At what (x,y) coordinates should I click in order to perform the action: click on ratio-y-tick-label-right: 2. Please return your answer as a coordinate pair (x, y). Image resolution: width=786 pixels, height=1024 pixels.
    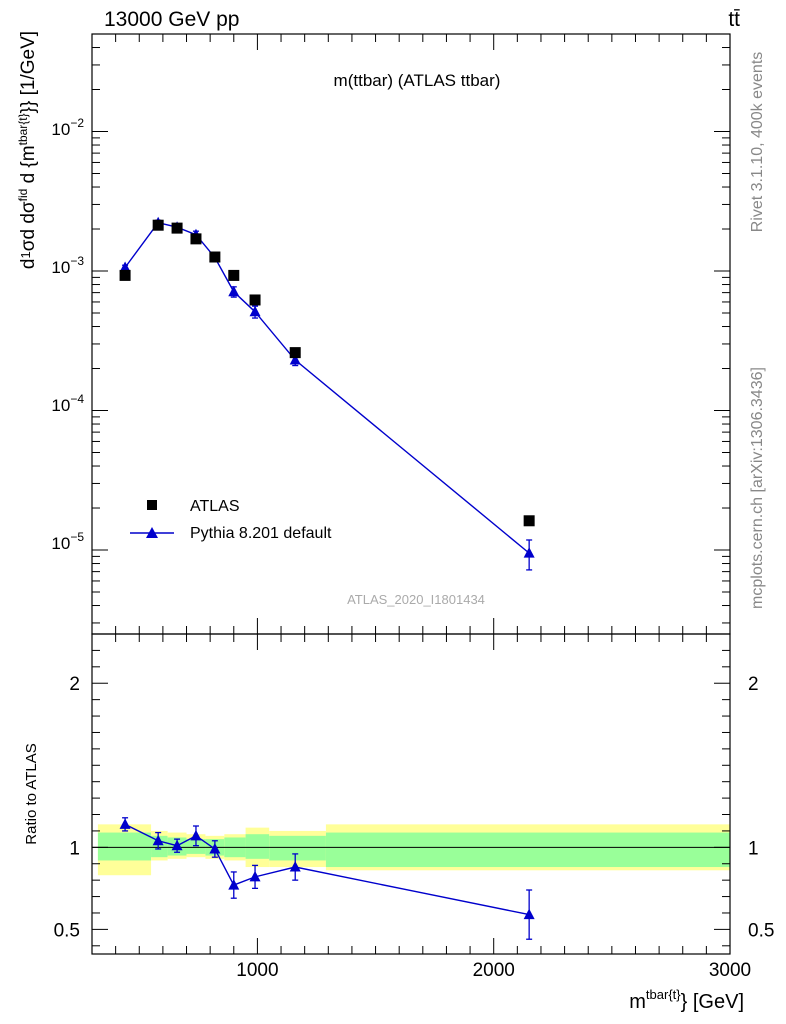
    Looking at the image, I should click on (753, 684).